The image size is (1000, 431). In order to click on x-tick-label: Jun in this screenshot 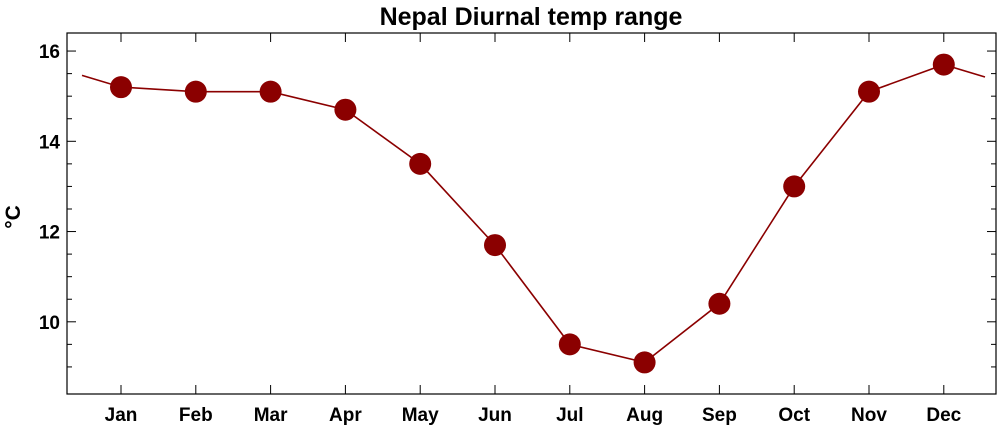, I will do `click(495, 415)`.